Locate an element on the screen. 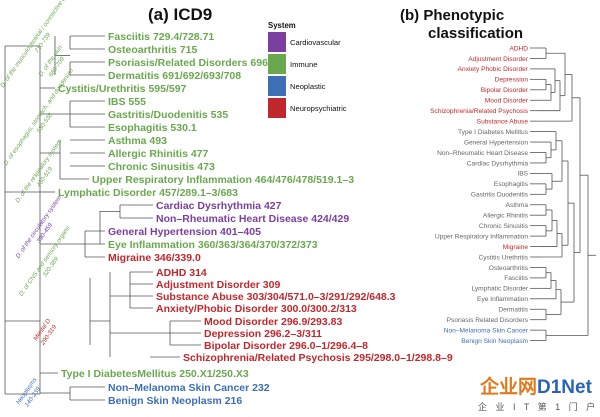 Image resolution: width=600 pixels, height=417 pixels. icd9-label: Dermatitis 691/692/693/708 is located at coordinates (174, 76).